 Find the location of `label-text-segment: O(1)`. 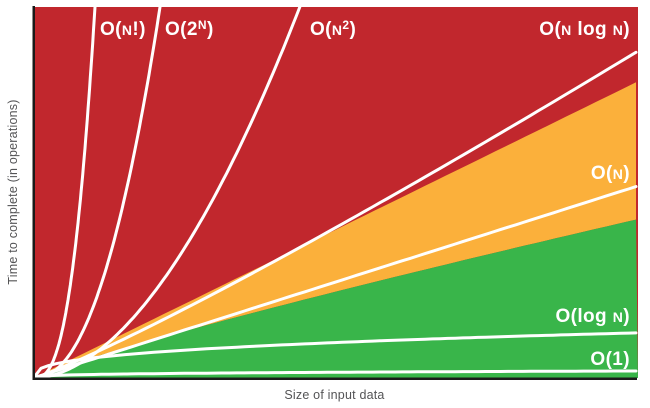

label-text-segment: O(1) is located at coordinates (610, 359).